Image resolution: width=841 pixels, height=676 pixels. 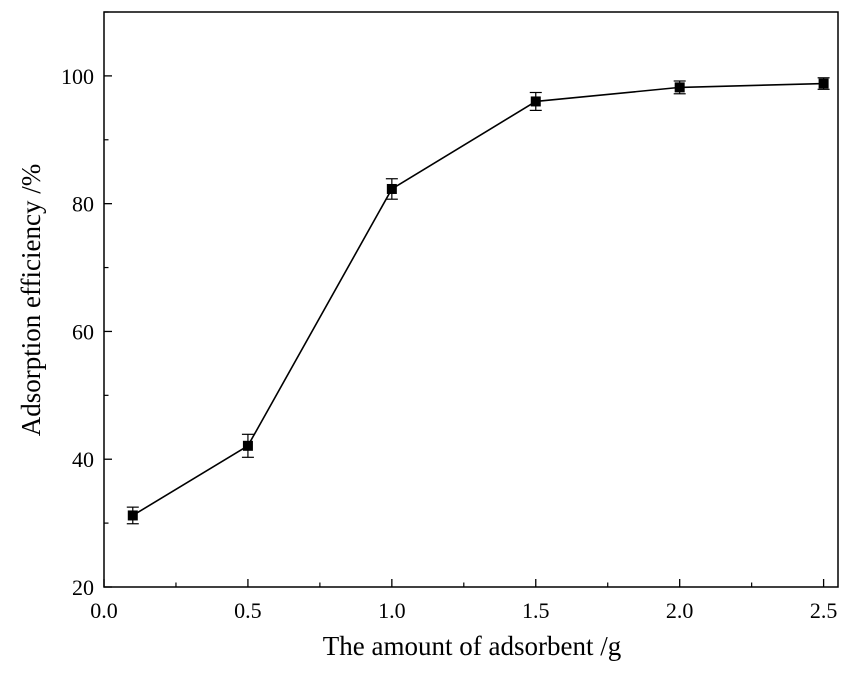 What do you see at coordinates (104, 610) in the screenshot?
I see `x-tick-label: 0.0` at bounding box center [104, 610].